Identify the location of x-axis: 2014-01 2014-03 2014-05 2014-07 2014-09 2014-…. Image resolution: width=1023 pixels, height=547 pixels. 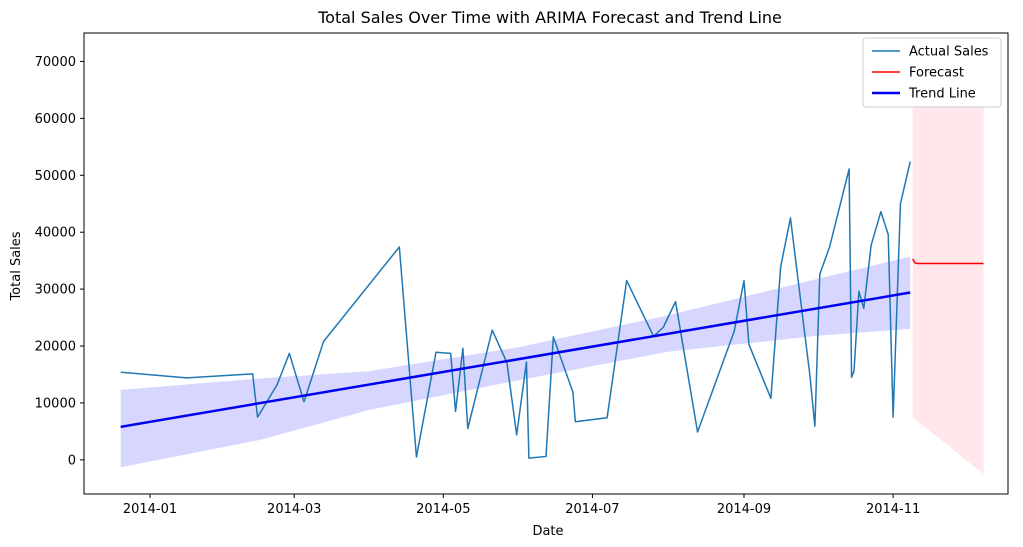
(521, 505).